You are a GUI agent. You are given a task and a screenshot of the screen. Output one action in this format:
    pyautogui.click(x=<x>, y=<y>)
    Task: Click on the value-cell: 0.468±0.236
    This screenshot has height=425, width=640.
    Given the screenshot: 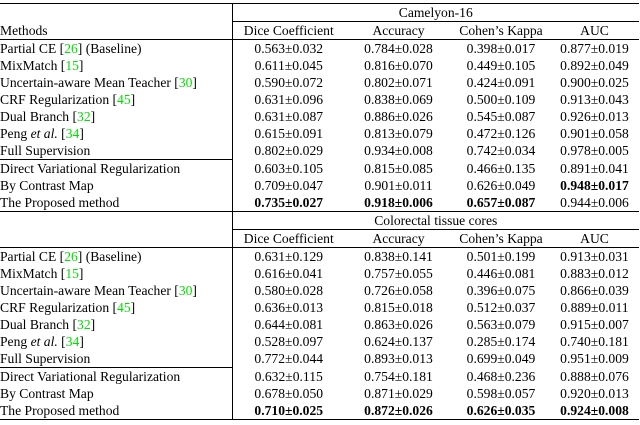 What is the action you would take?
    pyautogui.click(x=501, y=376)
    